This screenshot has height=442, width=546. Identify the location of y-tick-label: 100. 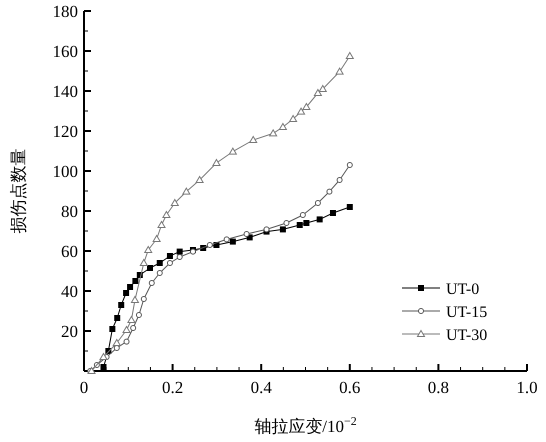
(65, 171).